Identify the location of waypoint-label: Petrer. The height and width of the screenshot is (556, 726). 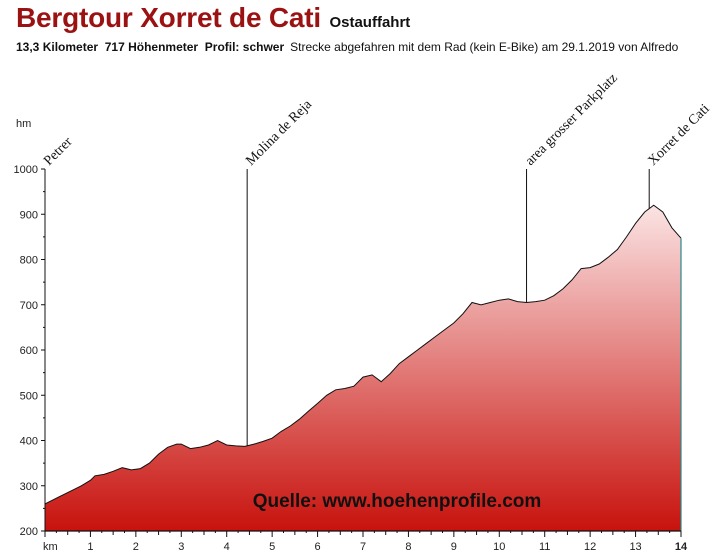
(58, 151).